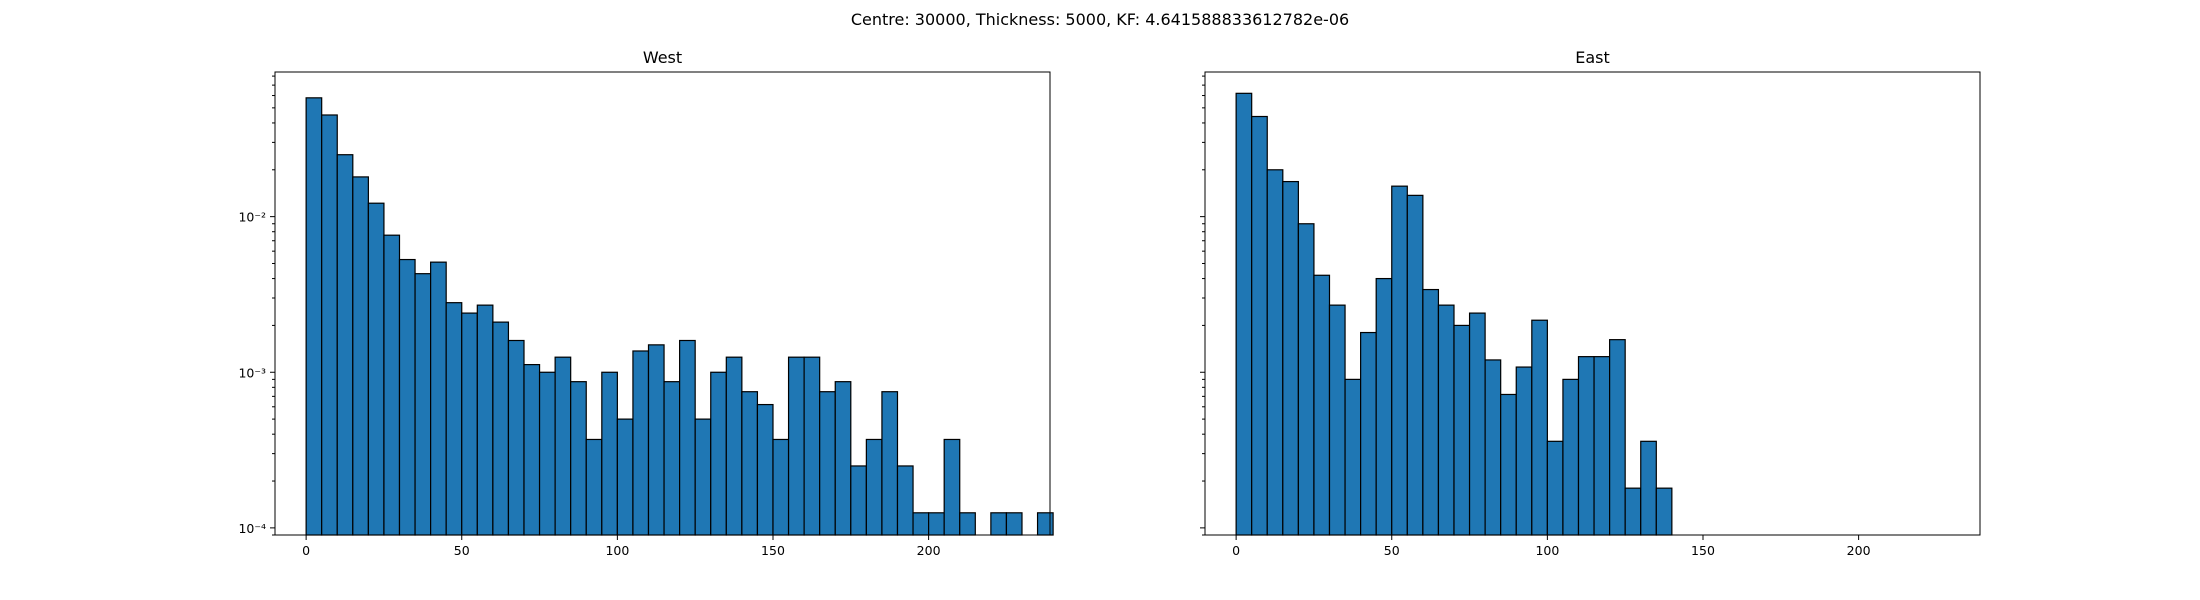 The width and height of the screenshot is (2200, 600). Describe the element at coordinates (929, 550) in the screenshot. I see `west-x-tick-label: 200` at that location.